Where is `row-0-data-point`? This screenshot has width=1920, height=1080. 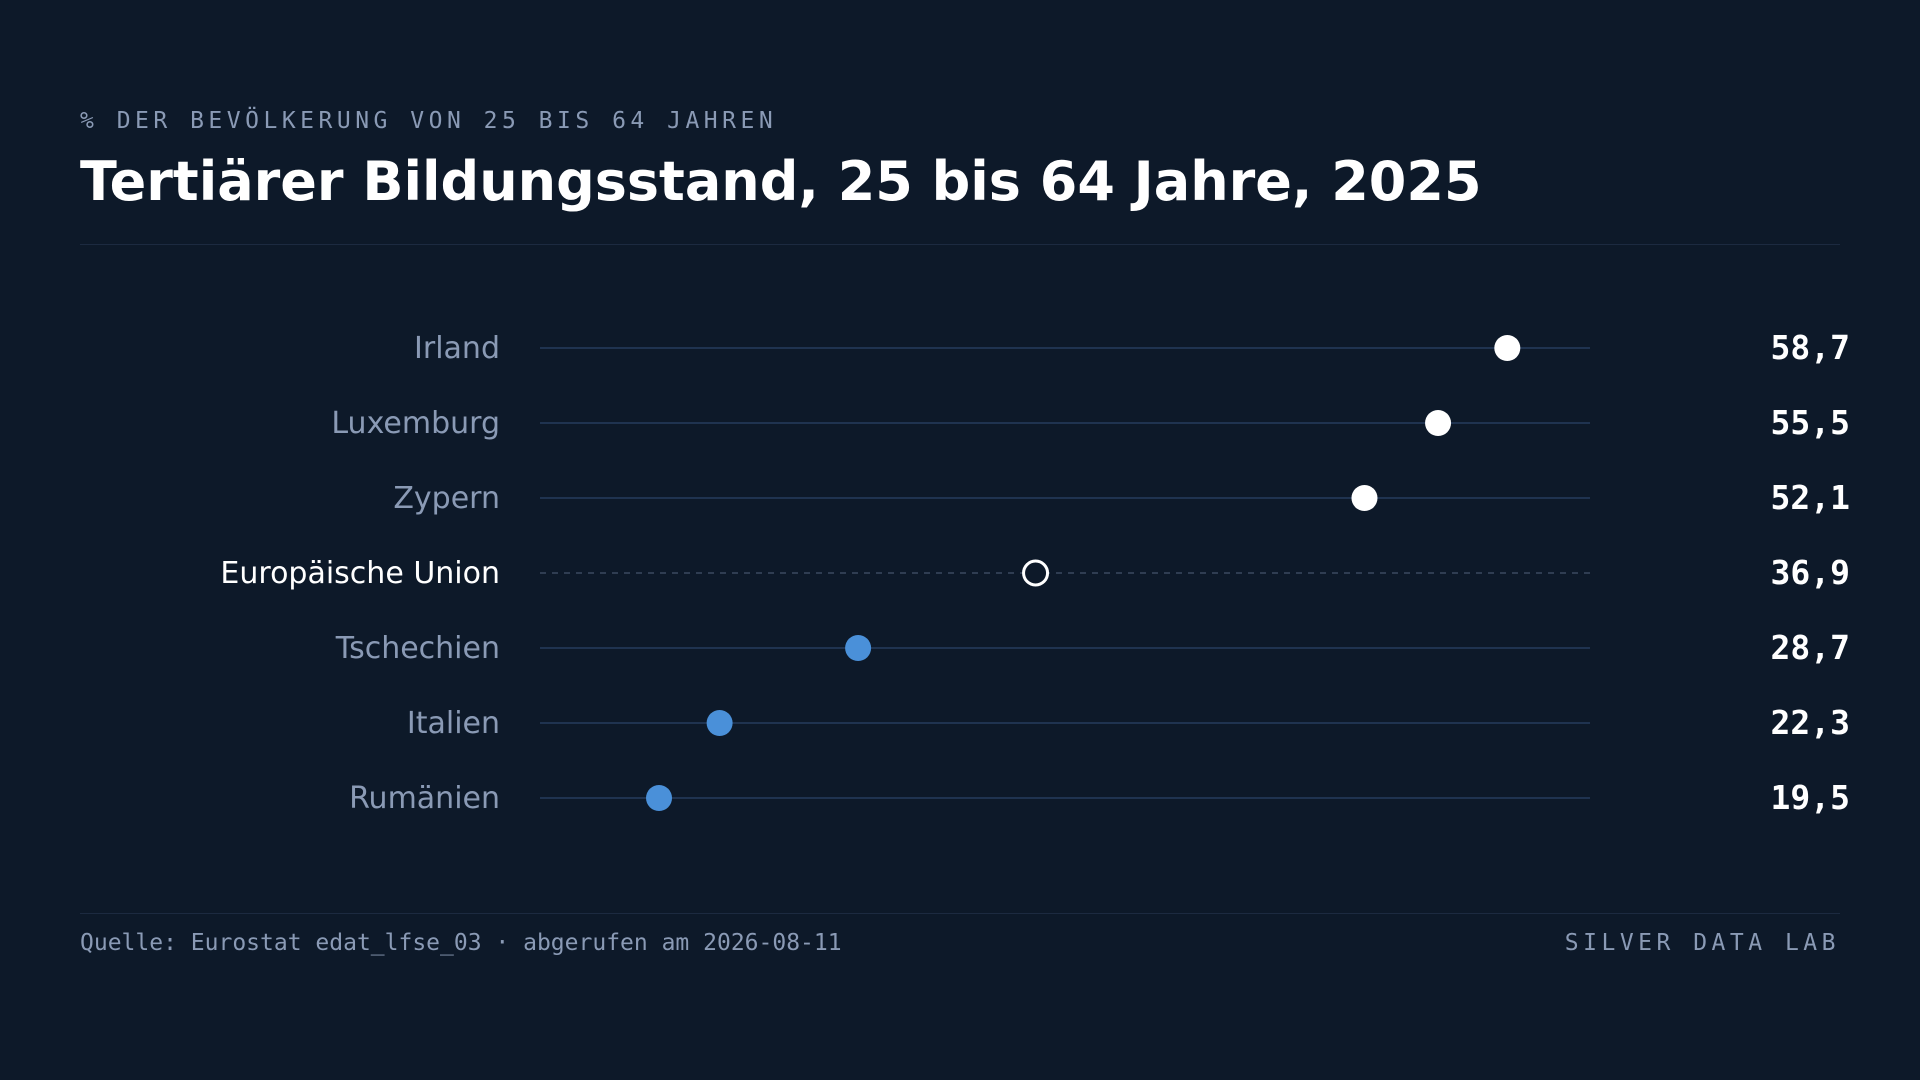
row-0-data-point is located at coordinates (1507, 348).